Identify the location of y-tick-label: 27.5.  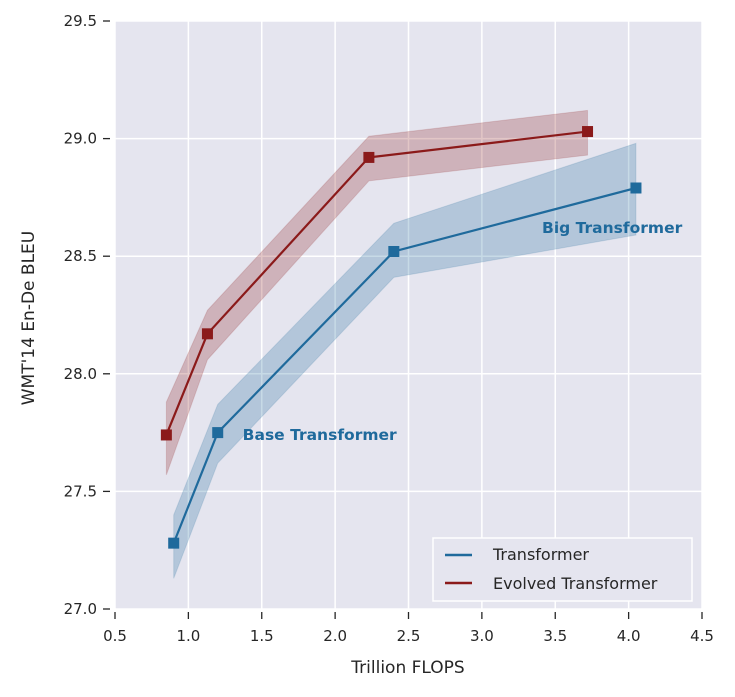
(80, 491).